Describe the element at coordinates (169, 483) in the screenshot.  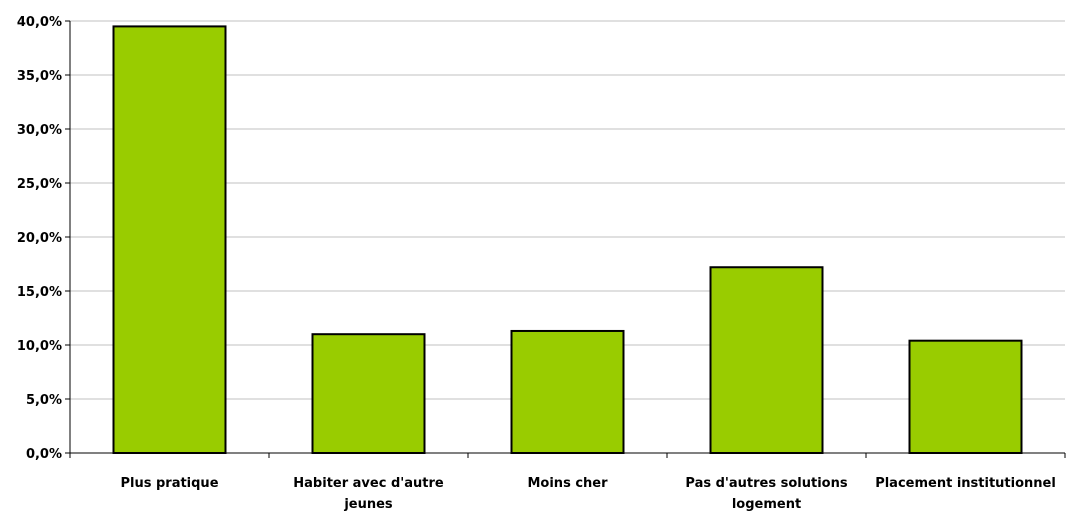
I see `x-category-label: Plus pratique` at that location.